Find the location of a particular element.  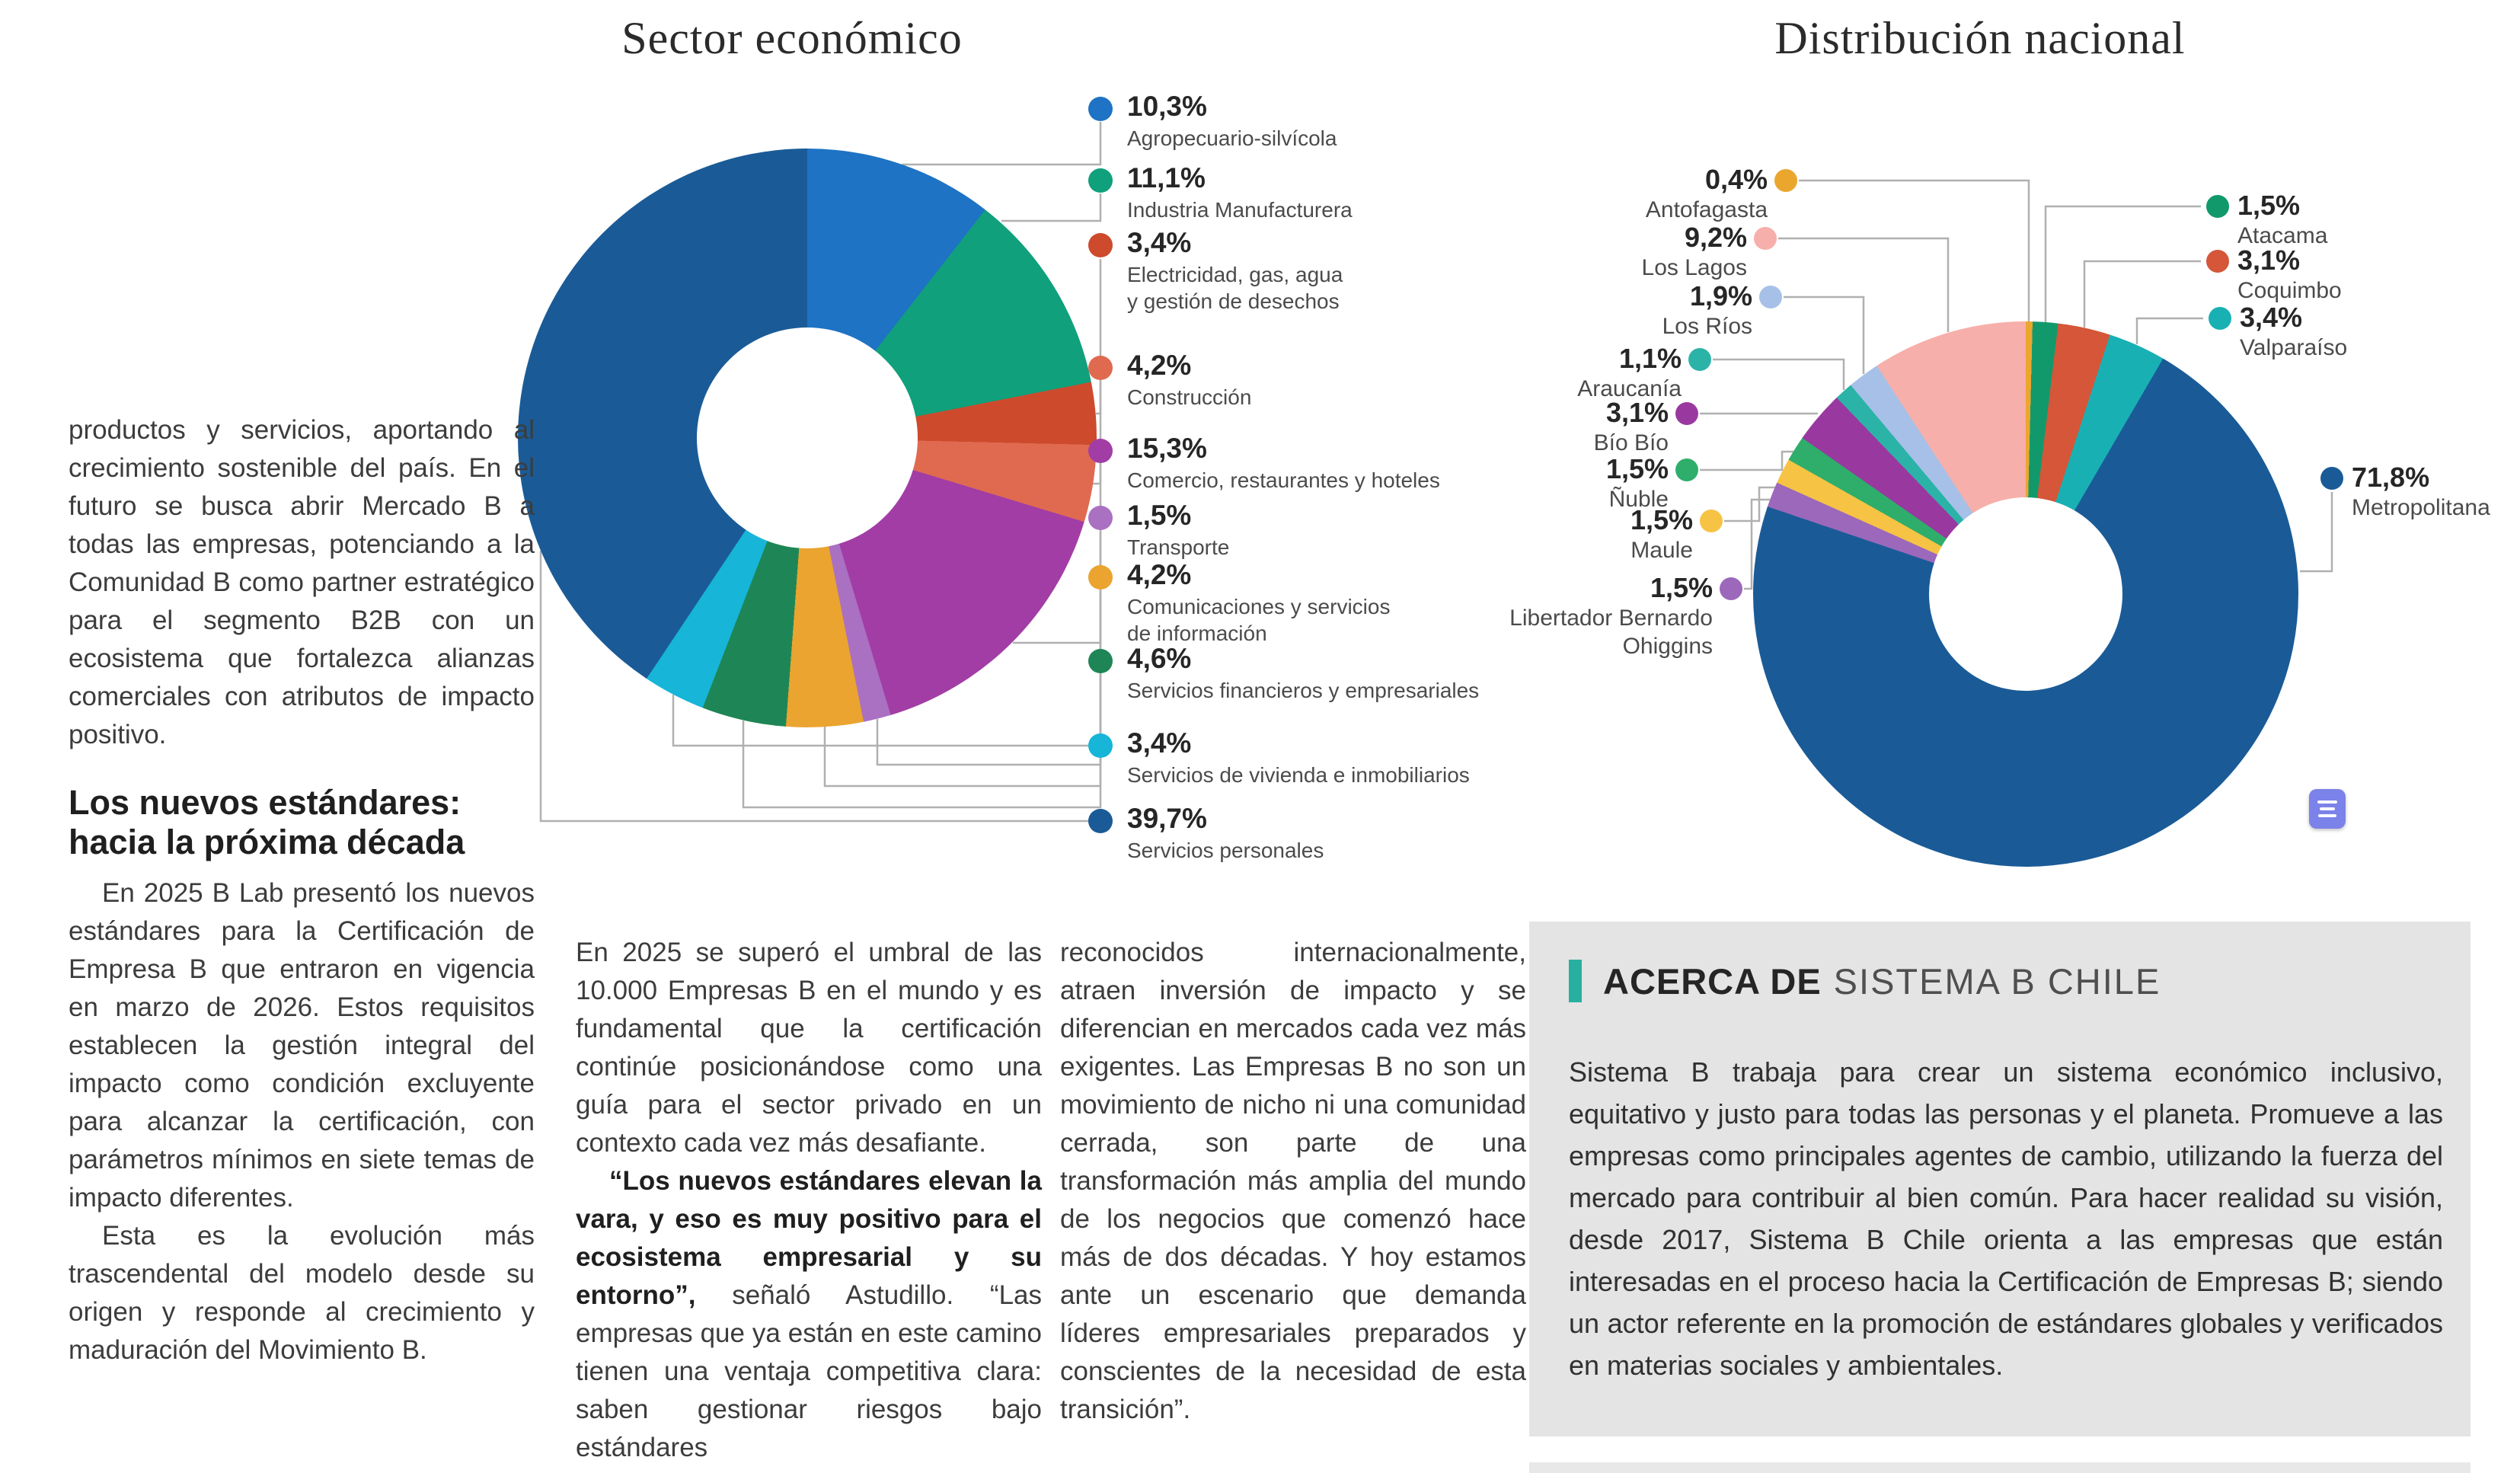

legend-label: Construcción is located at coordinates (1189, 397).